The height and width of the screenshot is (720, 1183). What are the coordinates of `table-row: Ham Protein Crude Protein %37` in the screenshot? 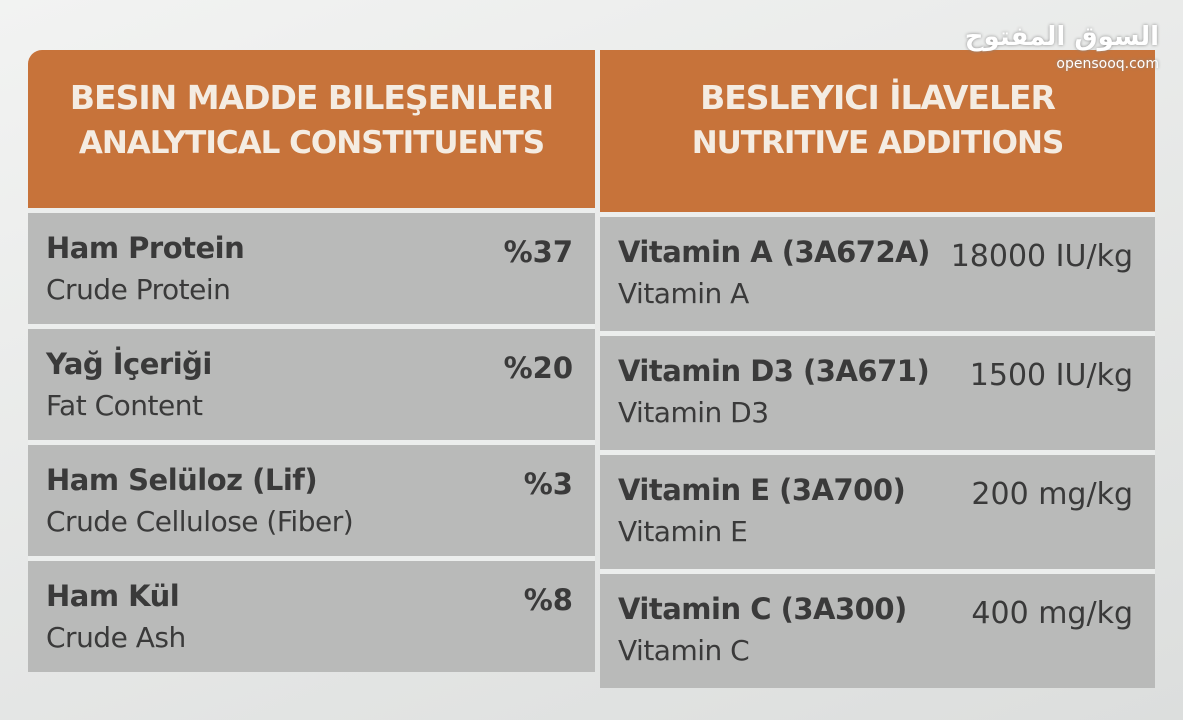 It's located at (311, 266).